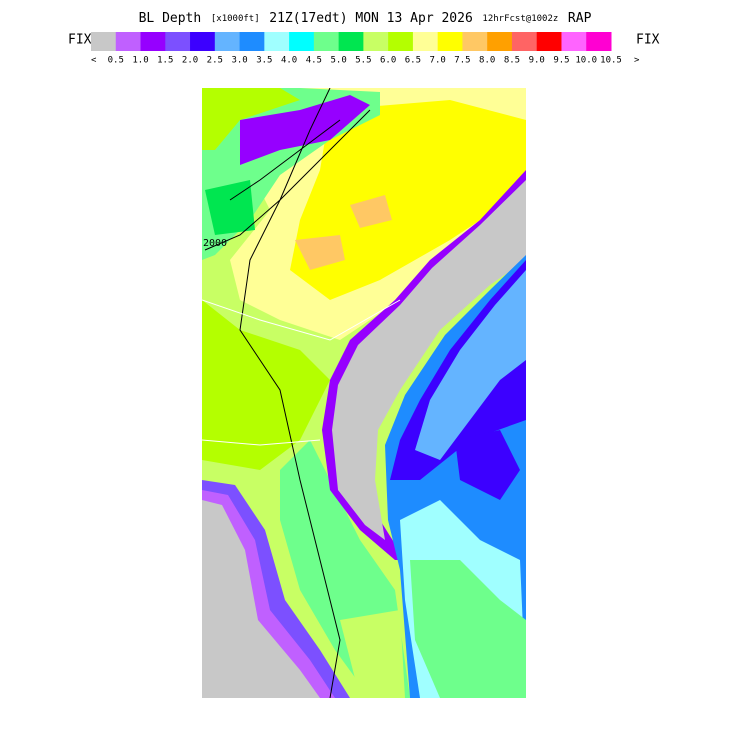  What do you see at coordinates (561, 61) in the screenshot?
I see `colorbar-label: 9.5` at bounding box center [561, 61].